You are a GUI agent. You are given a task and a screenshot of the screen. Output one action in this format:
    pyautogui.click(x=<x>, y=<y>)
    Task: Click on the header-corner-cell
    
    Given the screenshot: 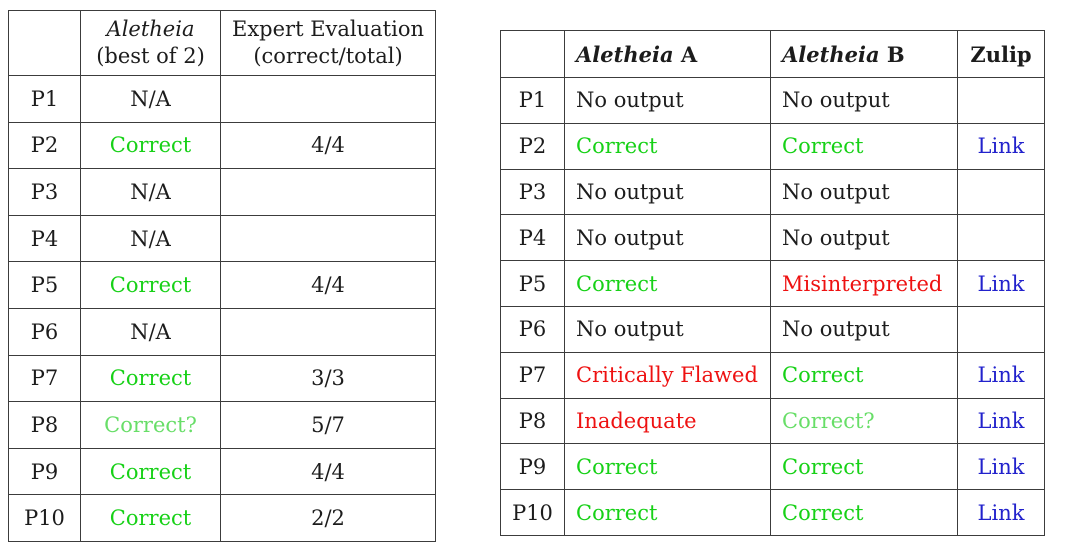 What is the action you would take?
    pyautogui.click(x=44, y=43)
    